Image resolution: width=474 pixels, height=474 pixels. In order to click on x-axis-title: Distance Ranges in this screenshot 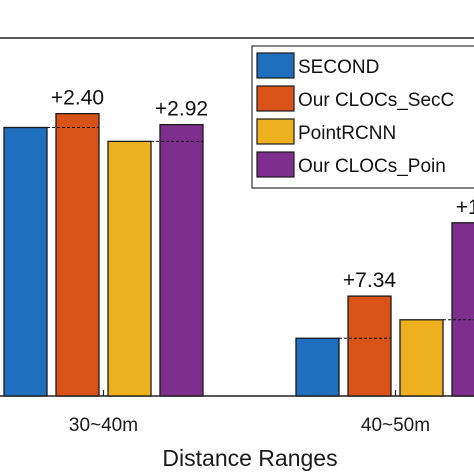, I will do `click(249, 458)`.